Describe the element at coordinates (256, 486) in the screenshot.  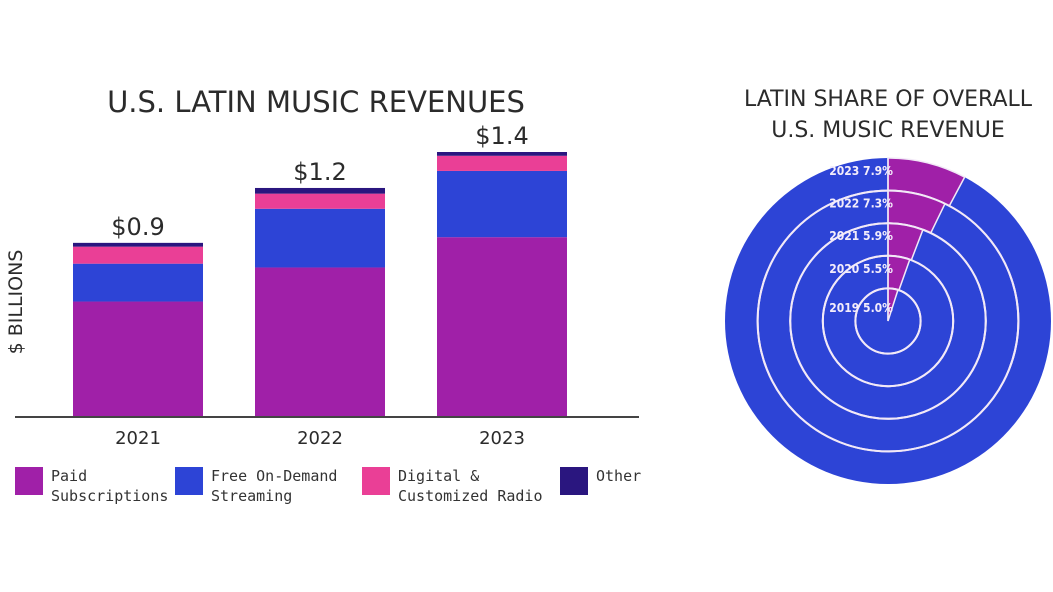
I see `legend-item-free-on-demand-streaming: Free On-Demand Streaming` at that location.